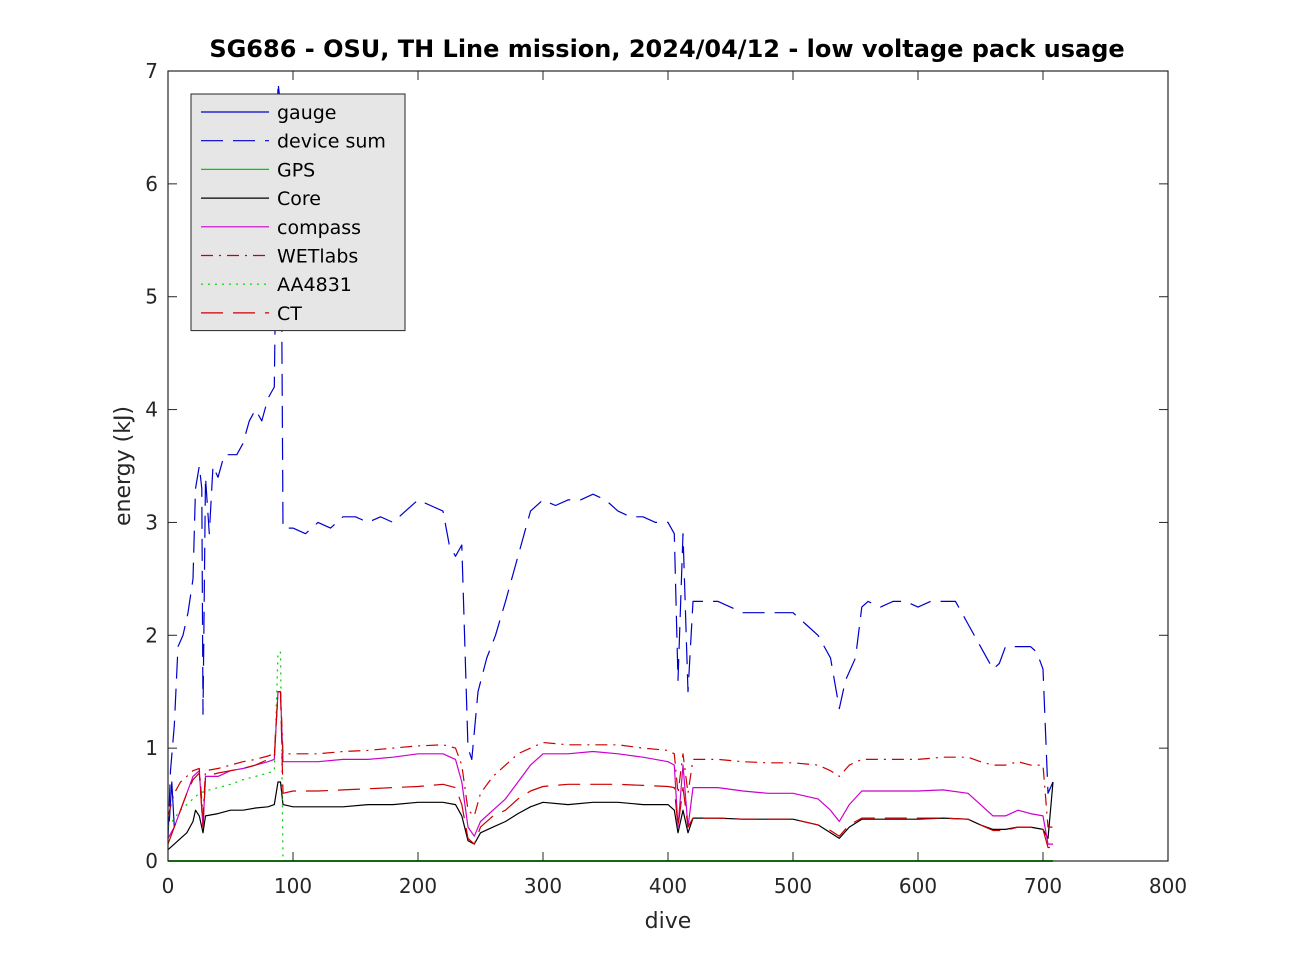 The height and width of the screenshot is (968, 1291). What do you see at coordinates (543, 886) in the screenshot?
I see `x-tick-label: 300` at bounding box center [543, 886].